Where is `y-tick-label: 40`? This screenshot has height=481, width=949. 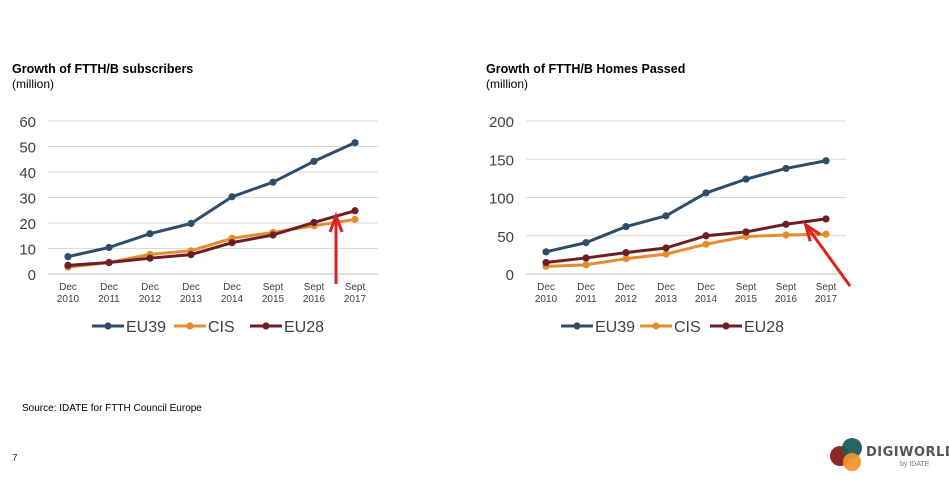 y-tick-label: 40 is located at coordinates (27, 173).